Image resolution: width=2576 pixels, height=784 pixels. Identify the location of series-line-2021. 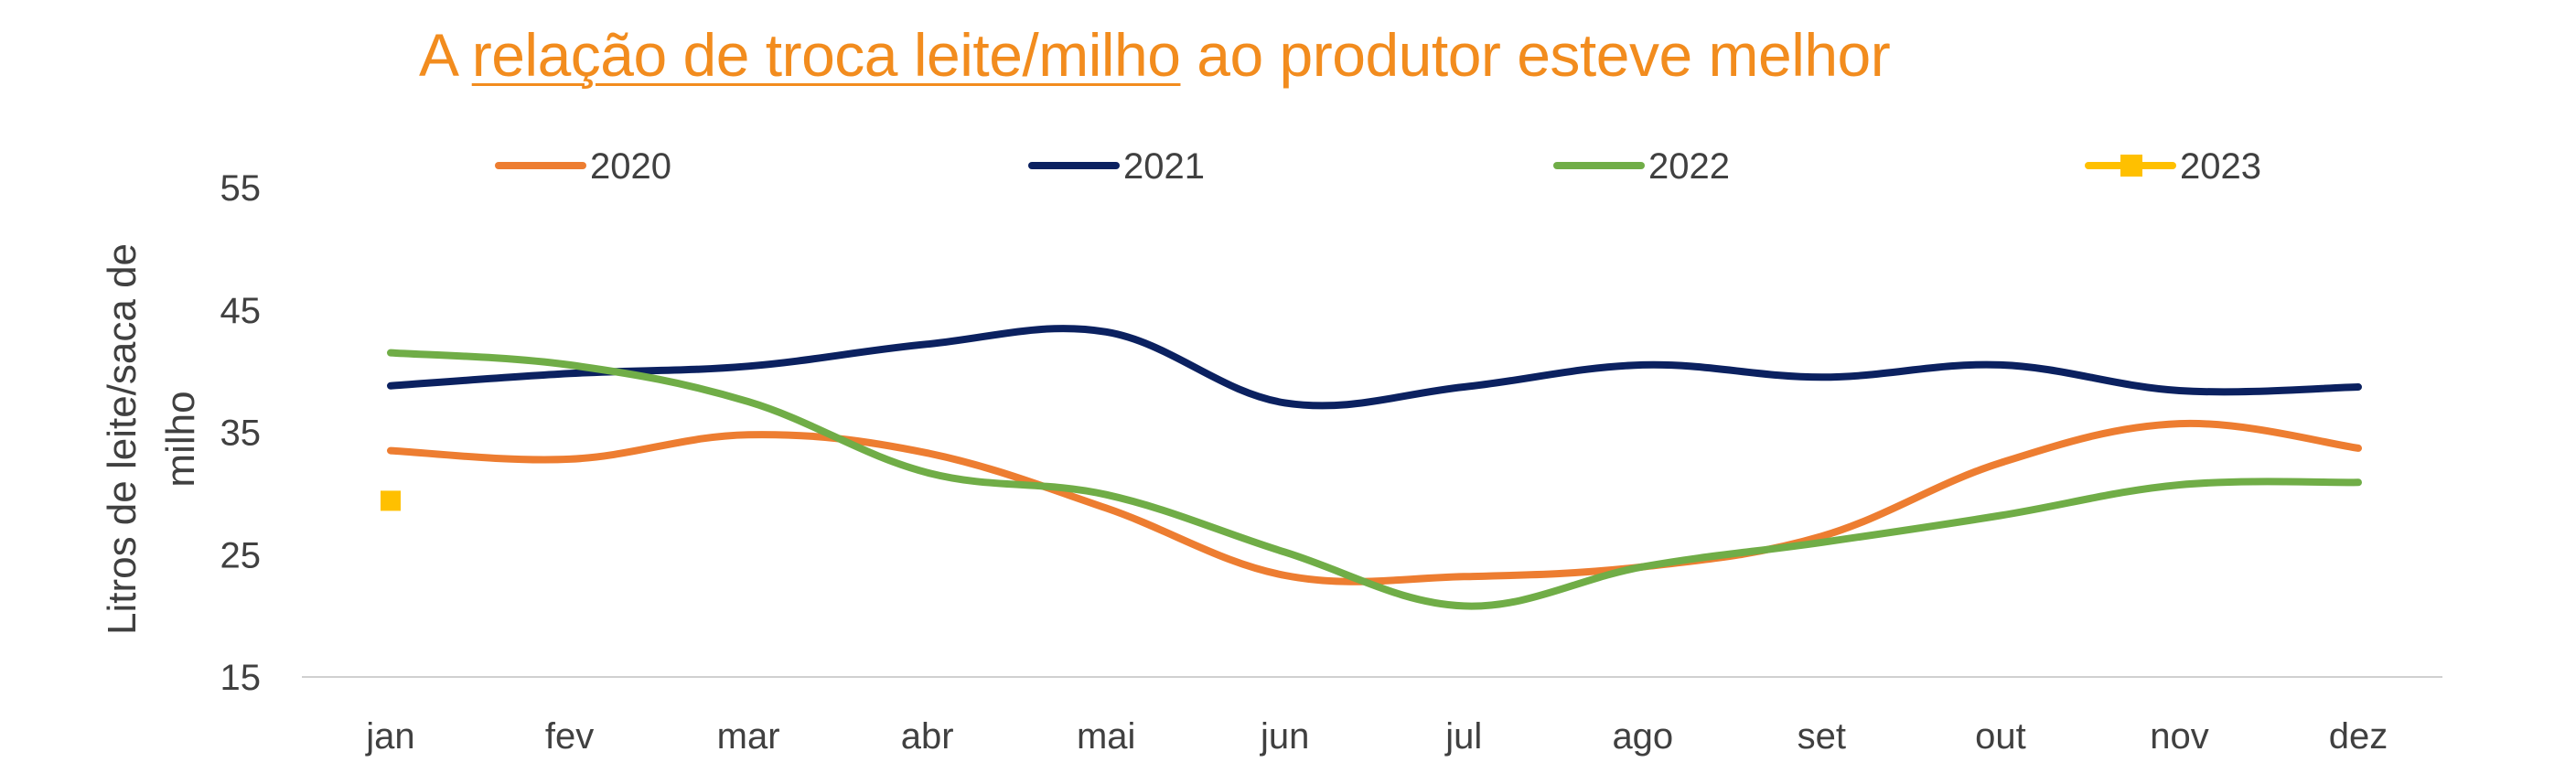
(1375, 367).